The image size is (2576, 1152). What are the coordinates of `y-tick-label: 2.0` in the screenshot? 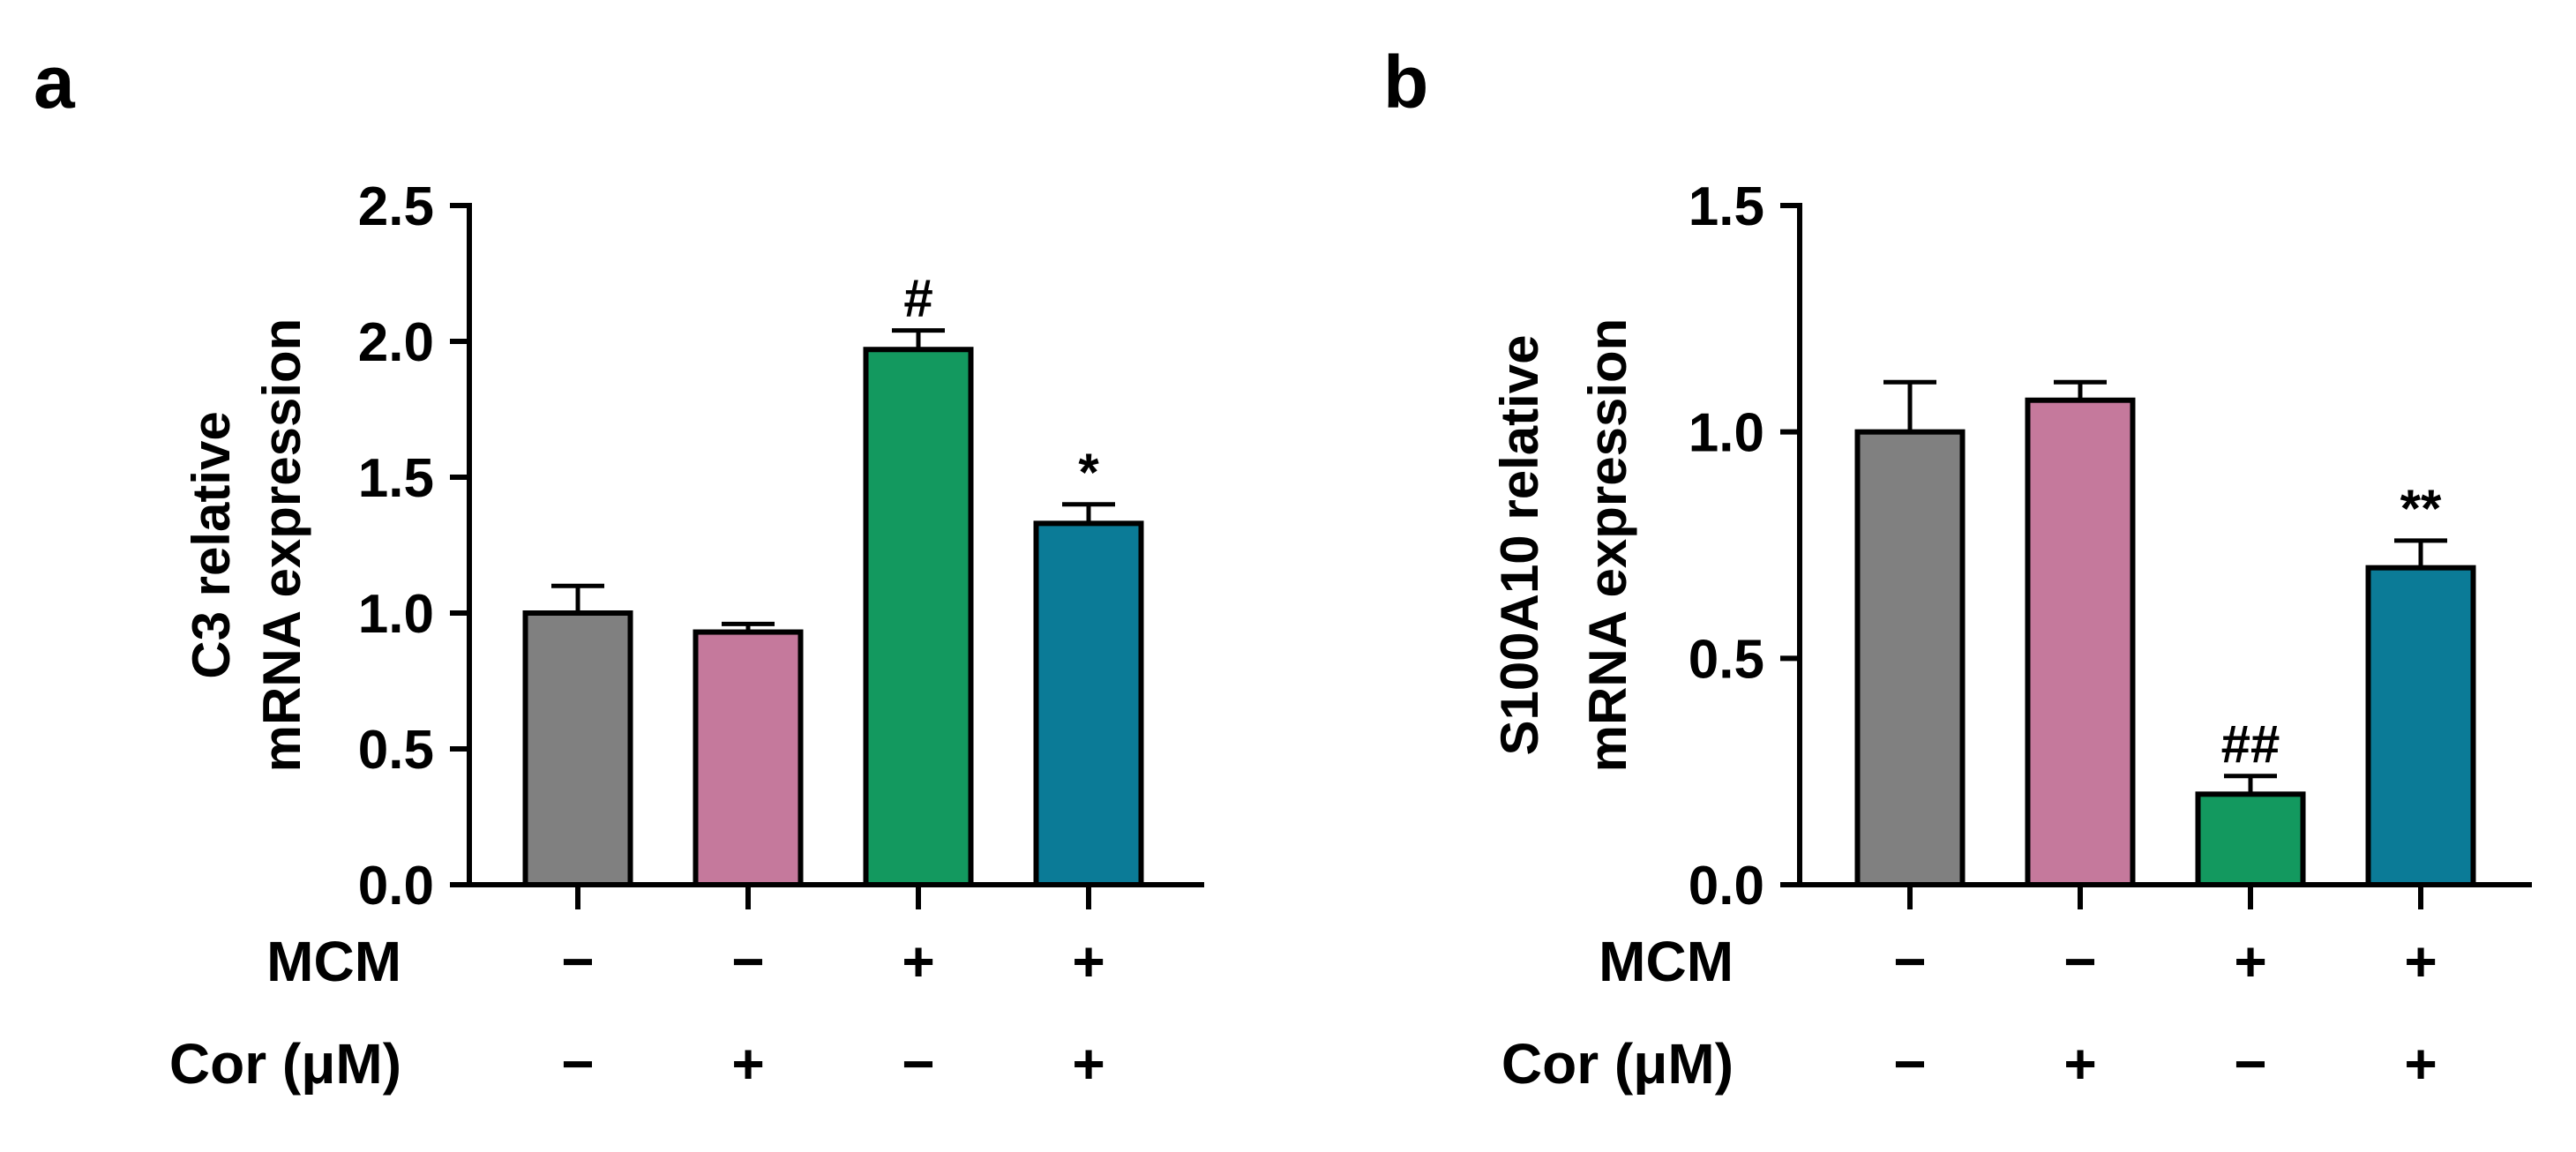 It's located at (396, 342).